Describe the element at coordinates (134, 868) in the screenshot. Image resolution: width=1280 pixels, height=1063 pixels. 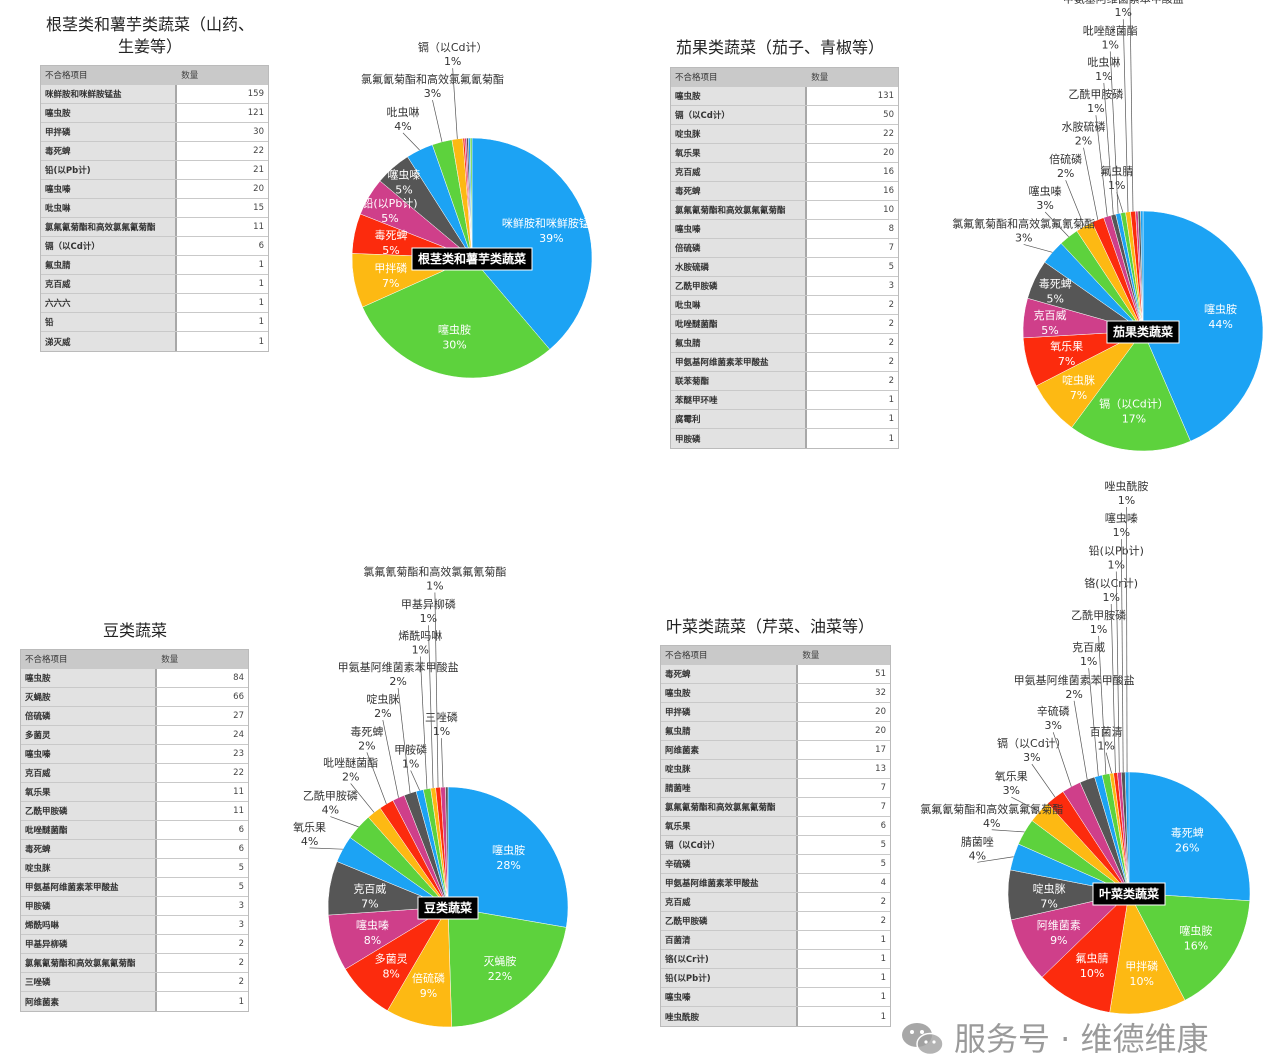
I see `table-row: 啶虫脒 5` at that location.